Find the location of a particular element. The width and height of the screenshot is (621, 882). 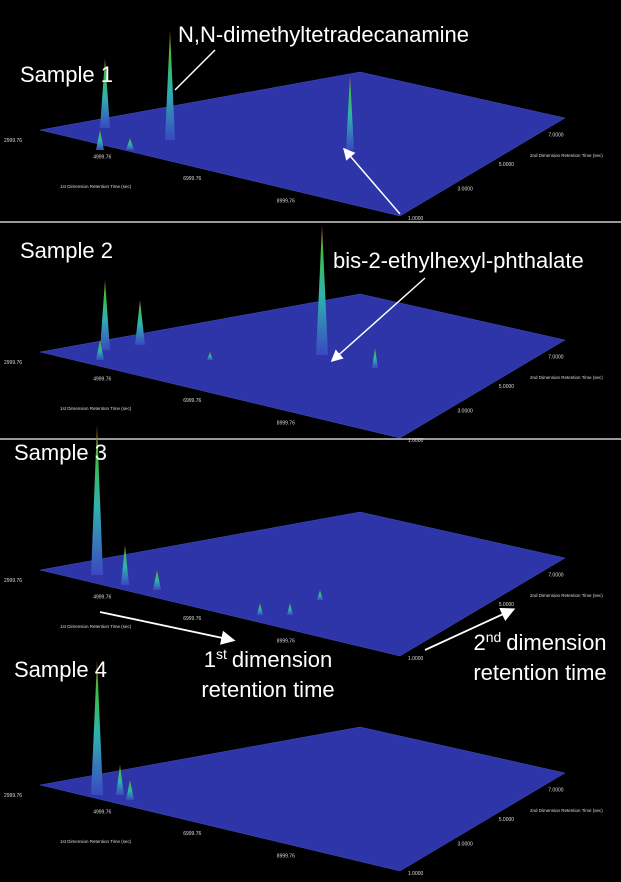

annotation: N,N-dimethyltetradecanamine is located at coordinates (323, 34).